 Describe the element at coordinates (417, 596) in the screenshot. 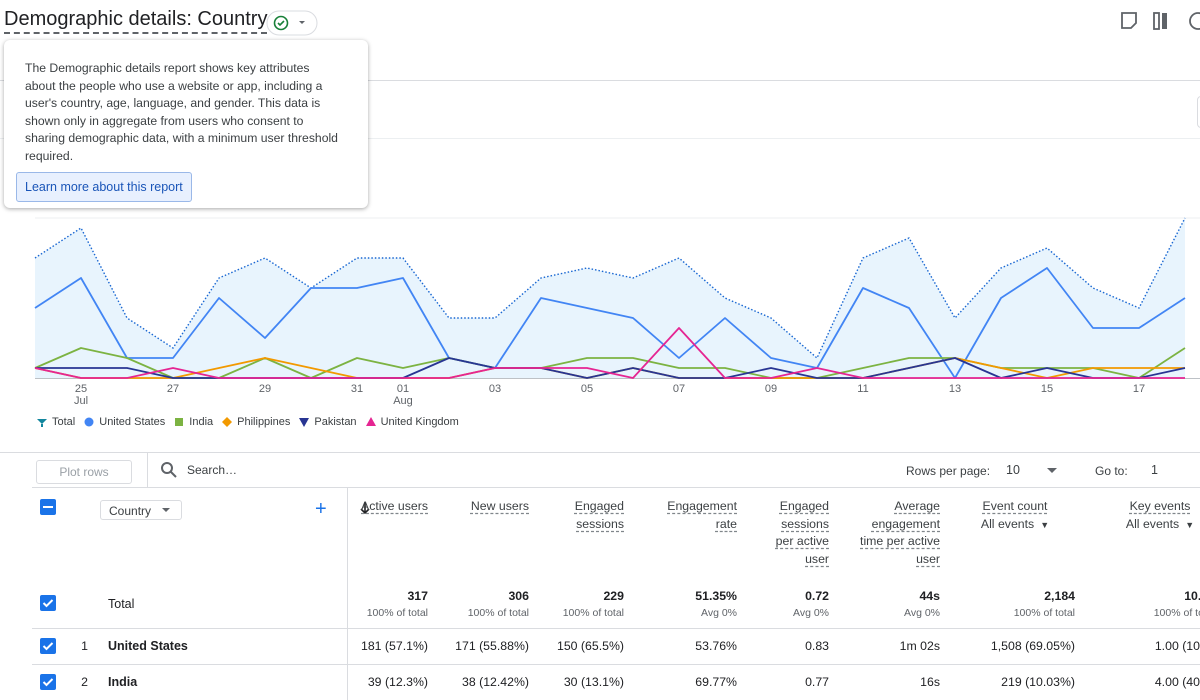

I see `total-value: 317` at that location.